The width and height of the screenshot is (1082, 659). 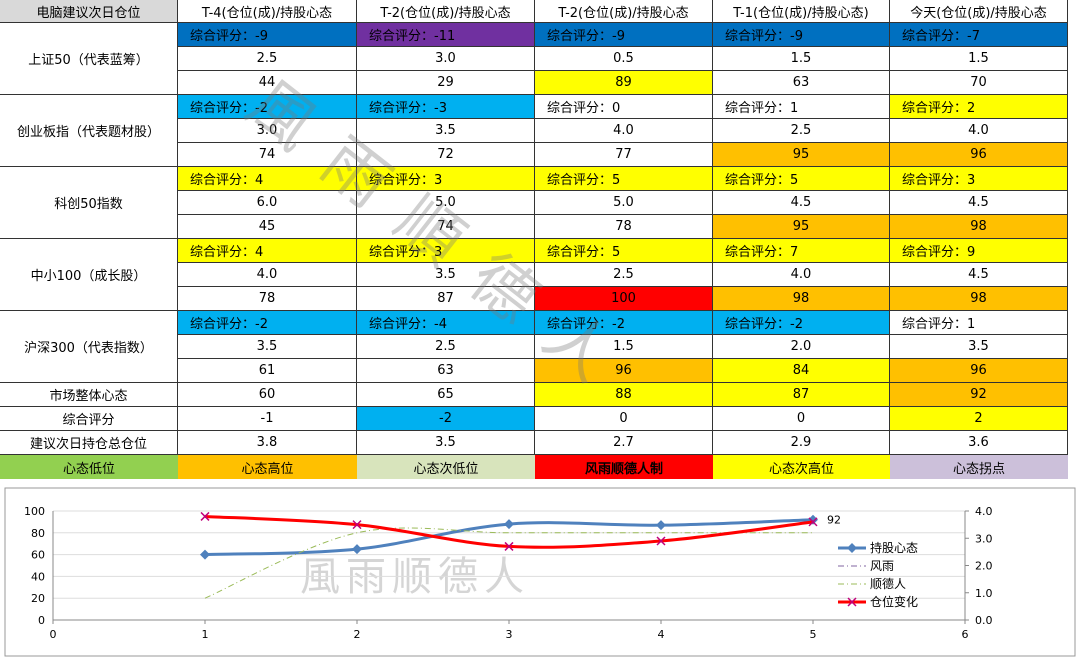 I want to click on y2-tick-label: 2.0, so click(x=984, y=566).